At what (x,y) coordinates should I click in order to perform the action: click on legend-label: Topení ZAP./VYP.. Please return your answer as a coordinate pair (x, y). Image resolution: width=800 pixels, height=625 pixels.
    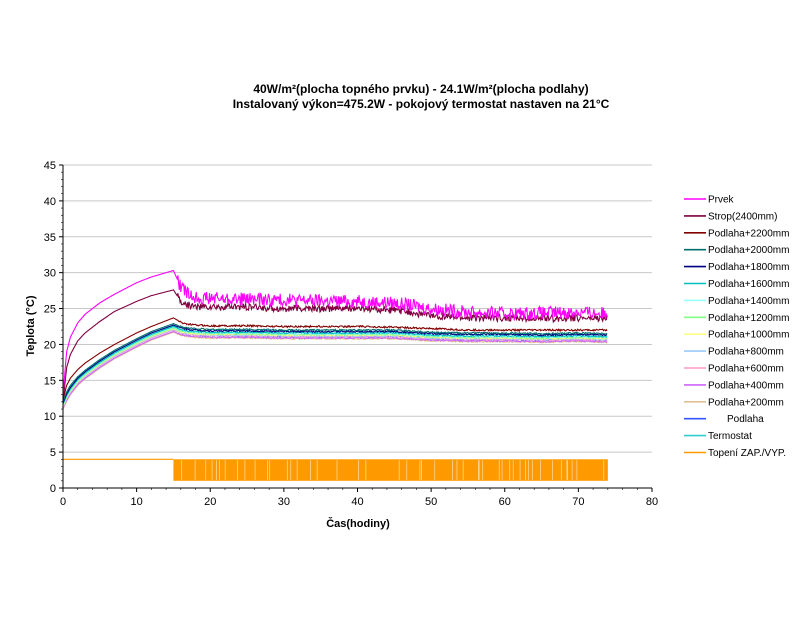
    Looking at the image, I should click on (747, 453).